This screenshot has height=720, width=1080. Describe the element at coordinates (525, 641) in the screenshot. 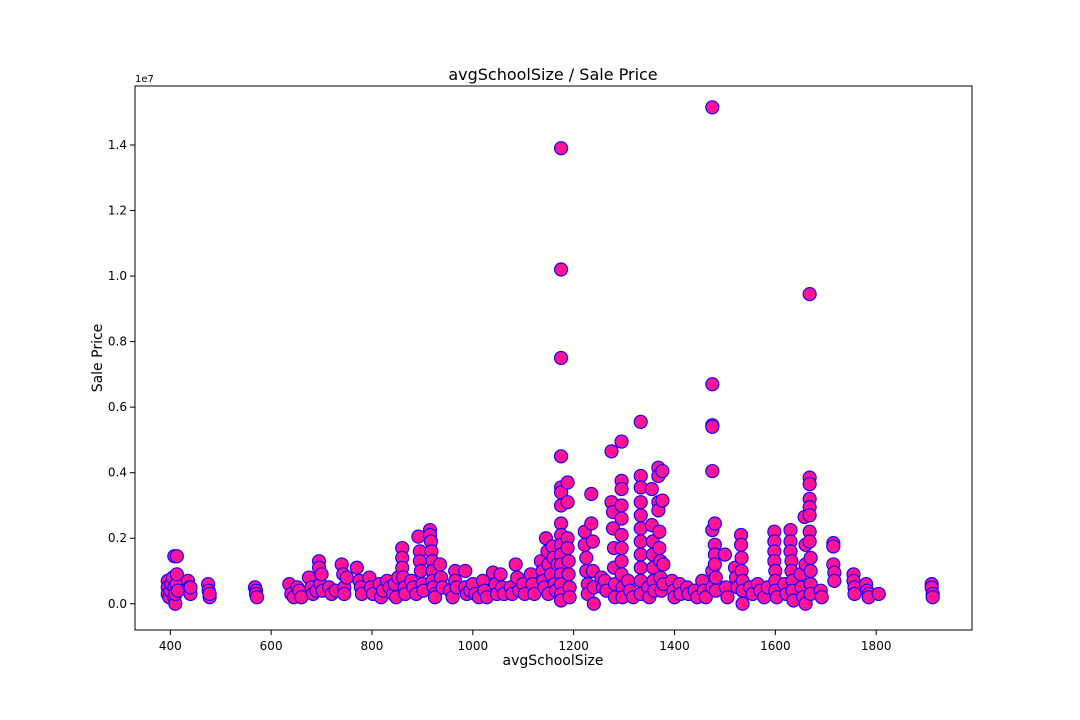

I see `x-axis: 400 600 800 1000 1200 1400 1600 1800` at that location.